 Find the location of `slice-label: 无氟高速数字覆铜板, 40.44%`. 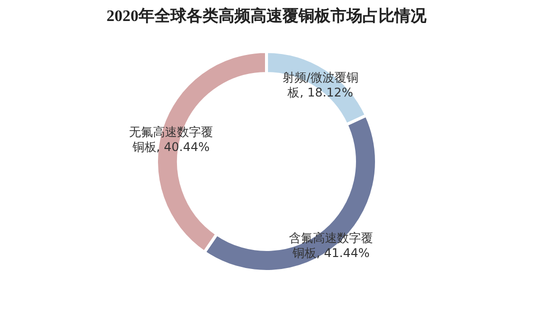

slice-label: 无氟高速数字覆铜板, 40.44% is located at coordinates (170, 139).